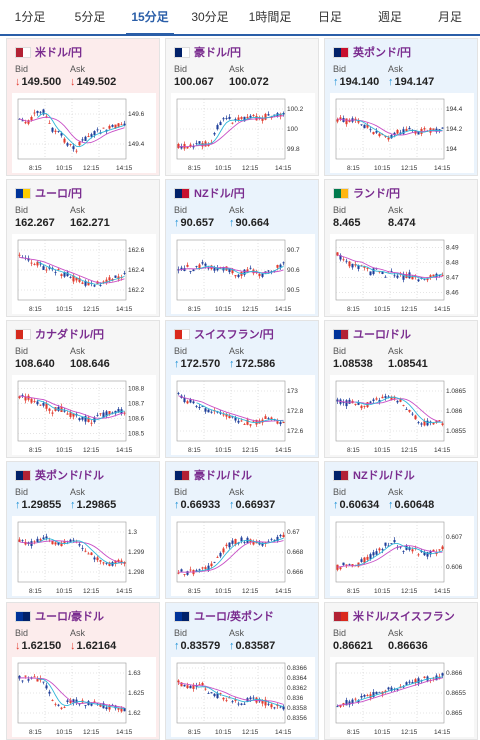 The height and width of the screenshot is (740, 480). What do you see at coordinates (404, 617) in the screenshot?
I see `pair-name: 米ドル/スイスフラン` at bounding box center [404, 617].